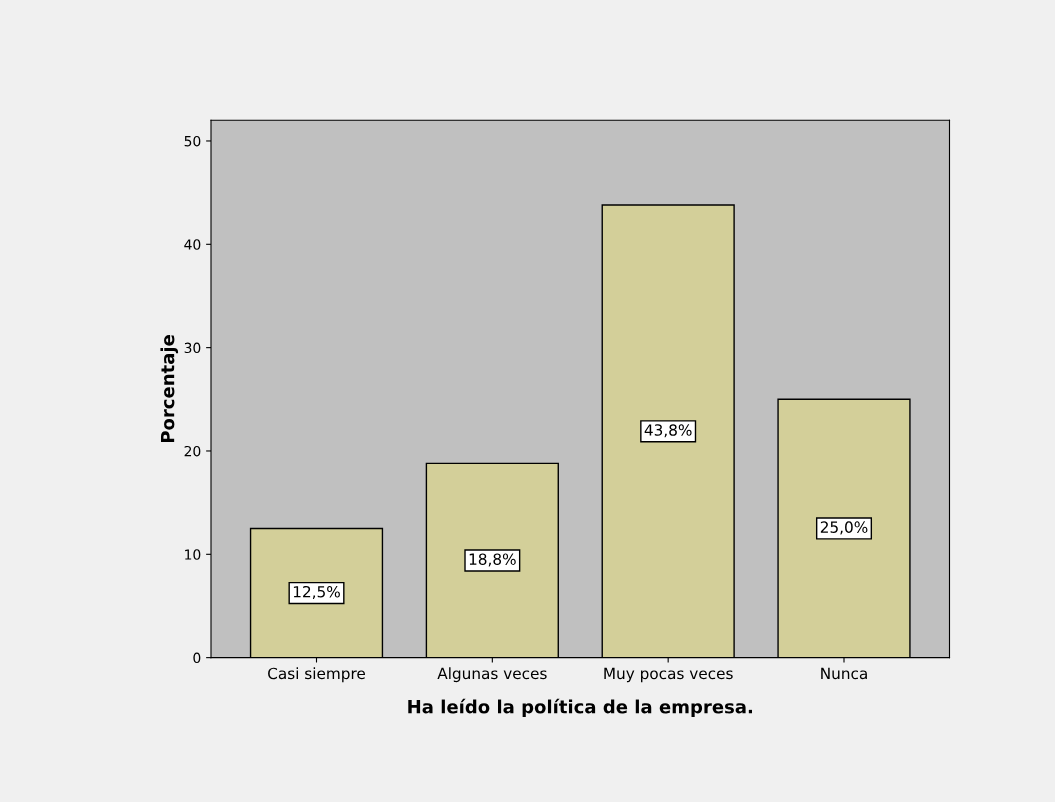  I want to click on data-label: 25,0%, so click(844, 528).